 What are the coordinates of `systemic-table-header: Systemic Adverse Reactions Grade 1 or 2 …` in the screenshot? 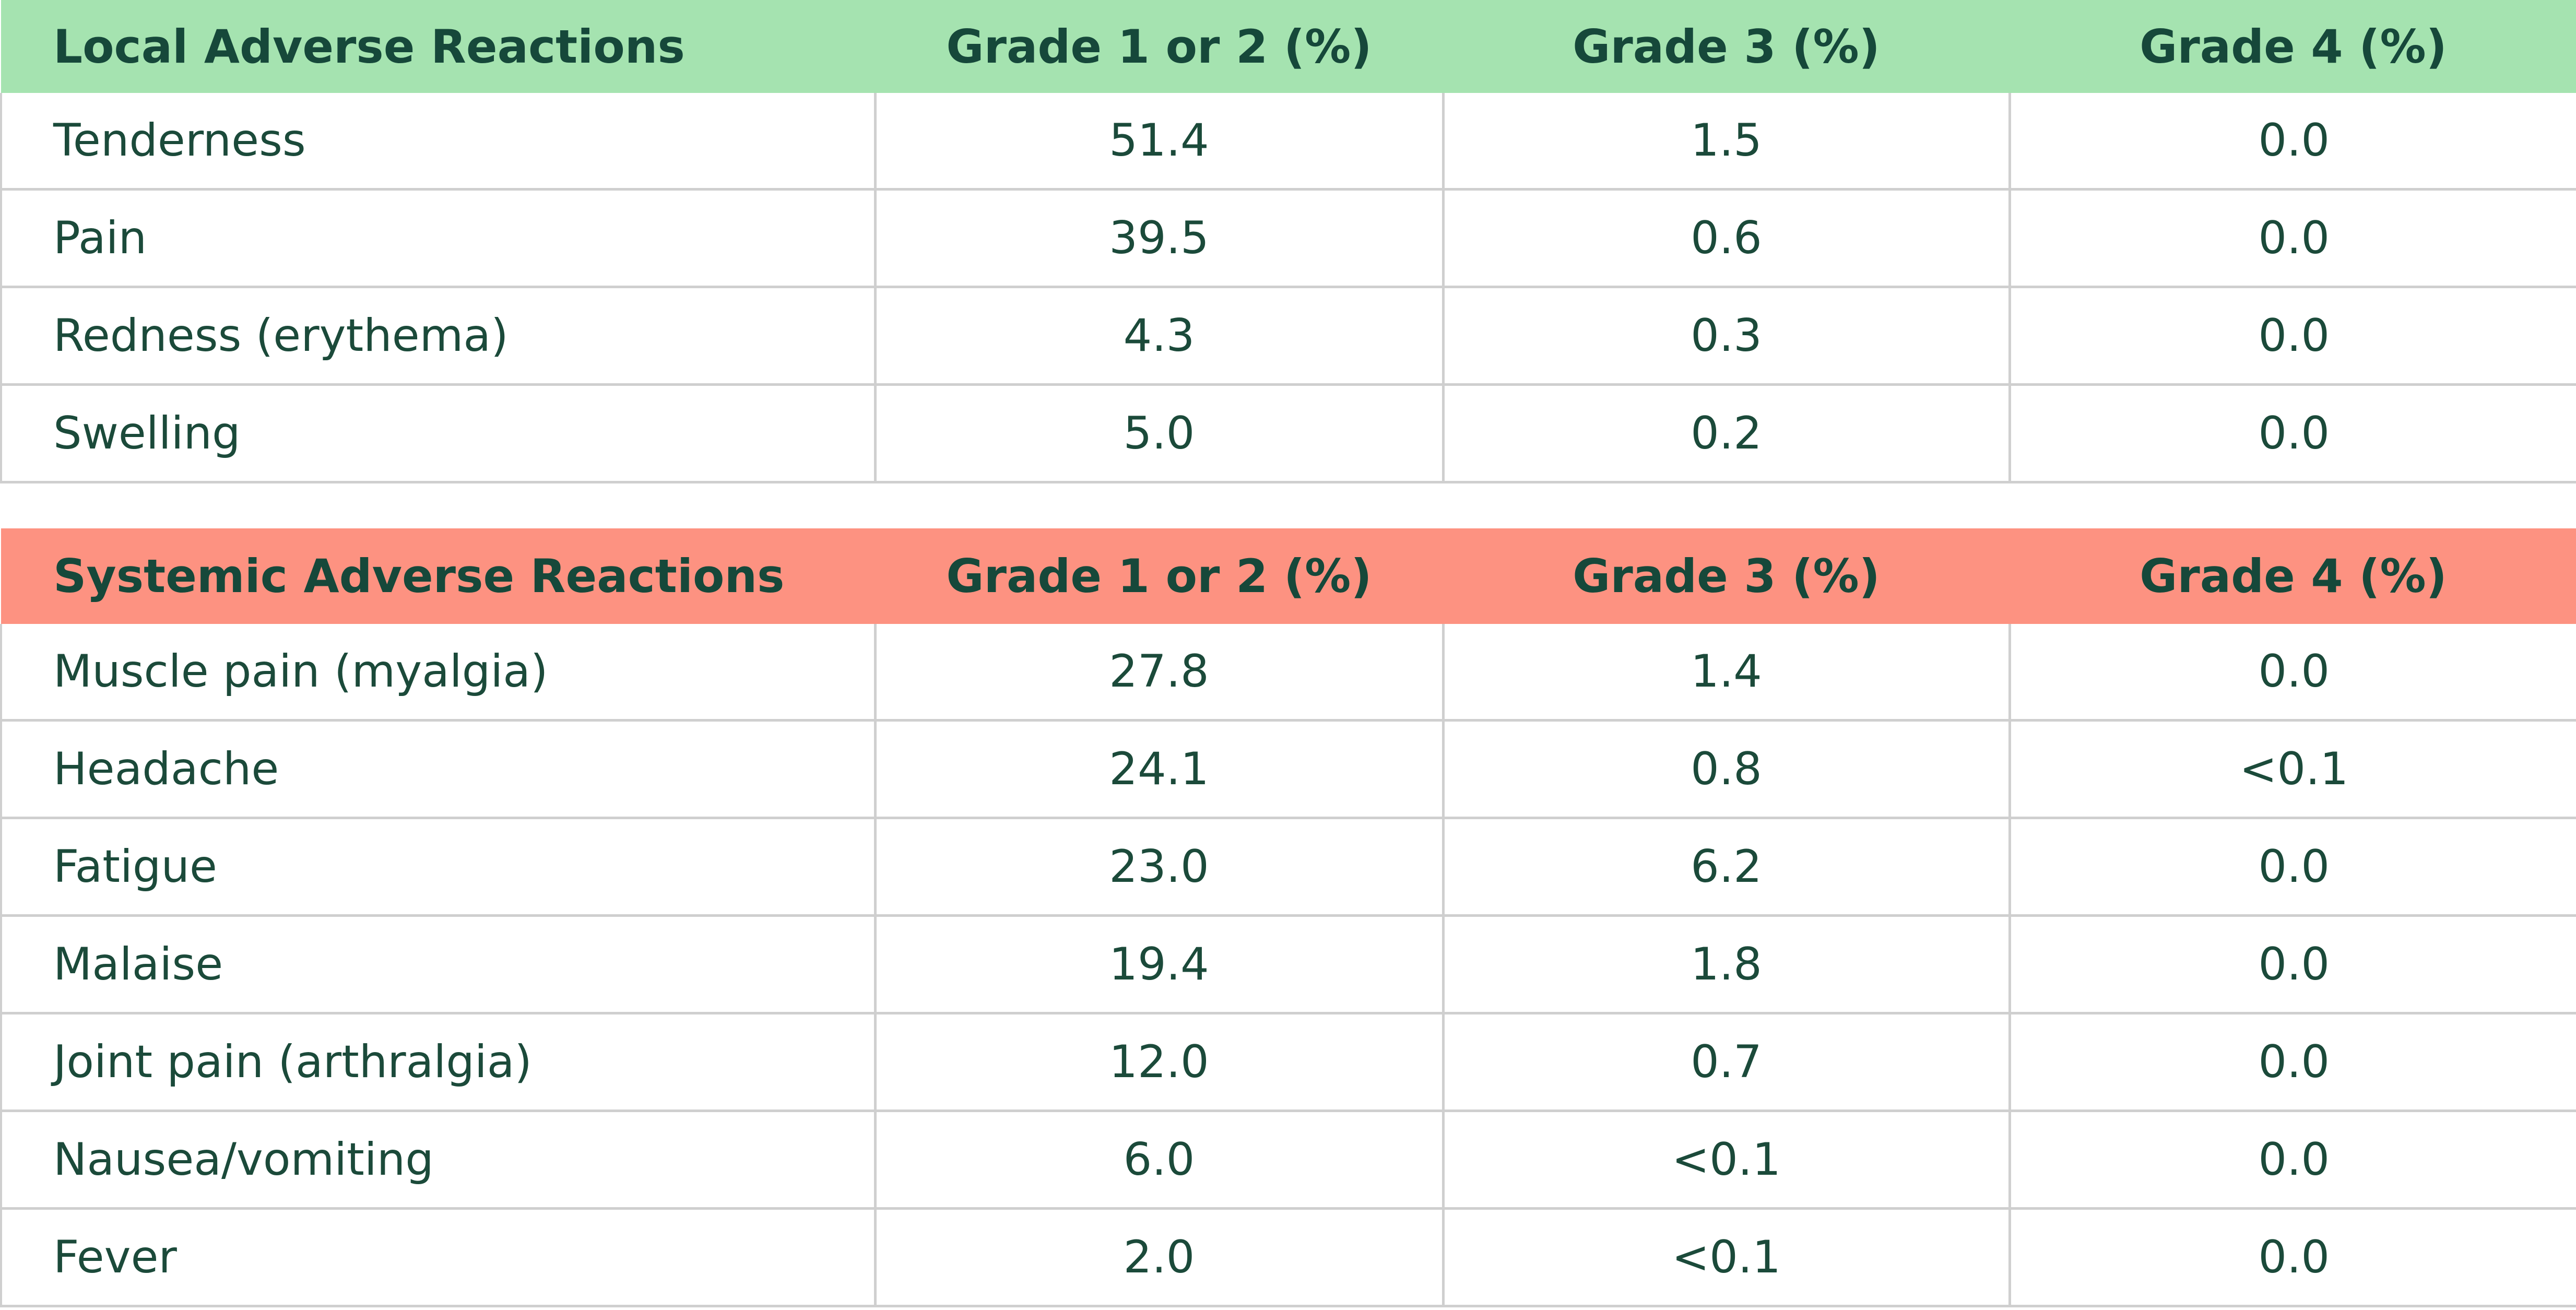 It's located at (1288, 576).